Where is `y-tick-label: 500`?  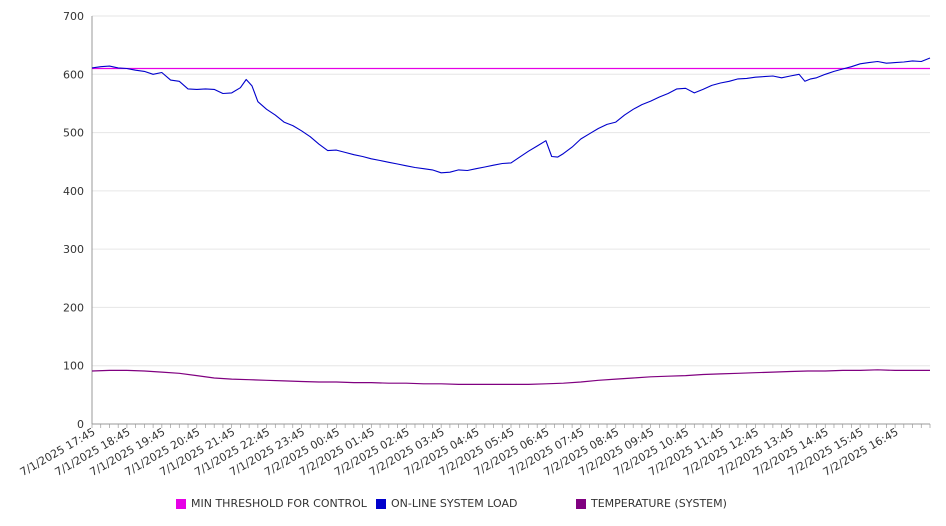 y-tick-label: 500 is located at coordinates (73, 133).